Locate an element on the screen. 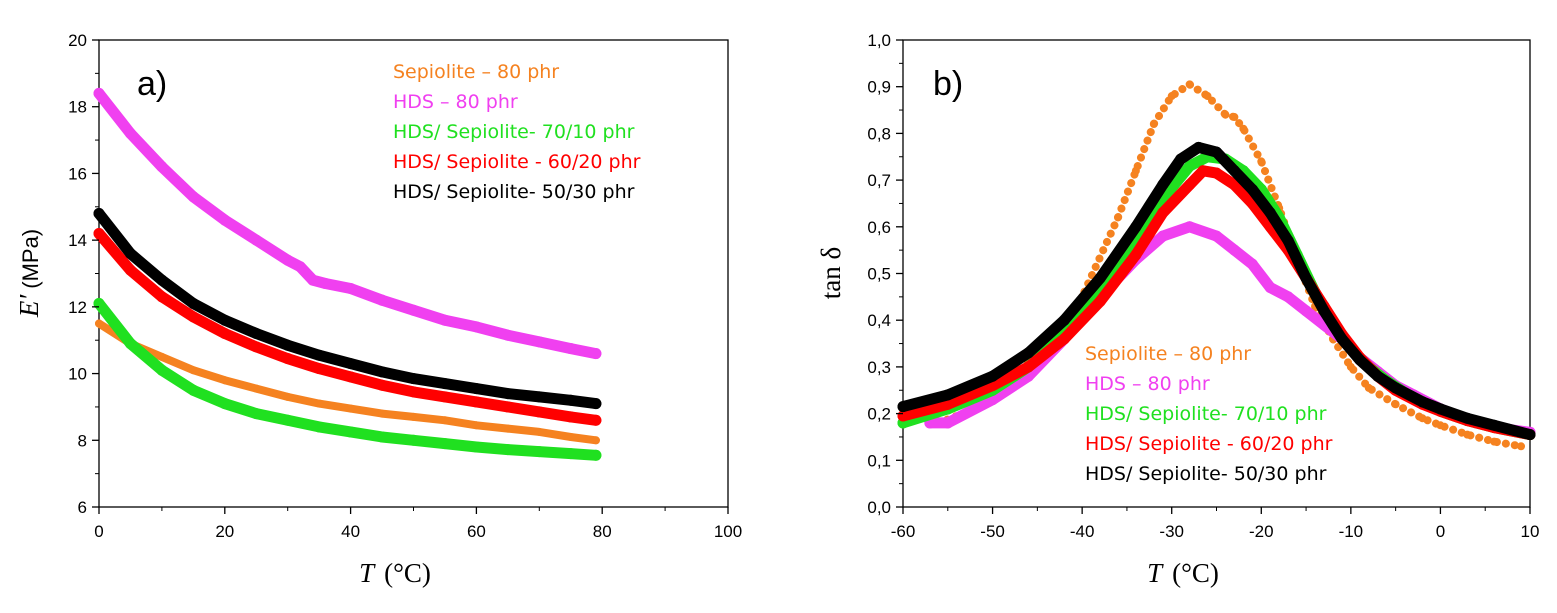 This screenshot has width=1557, height=613. y-tick-label: 0,8 is located at coordinates (879, 133).